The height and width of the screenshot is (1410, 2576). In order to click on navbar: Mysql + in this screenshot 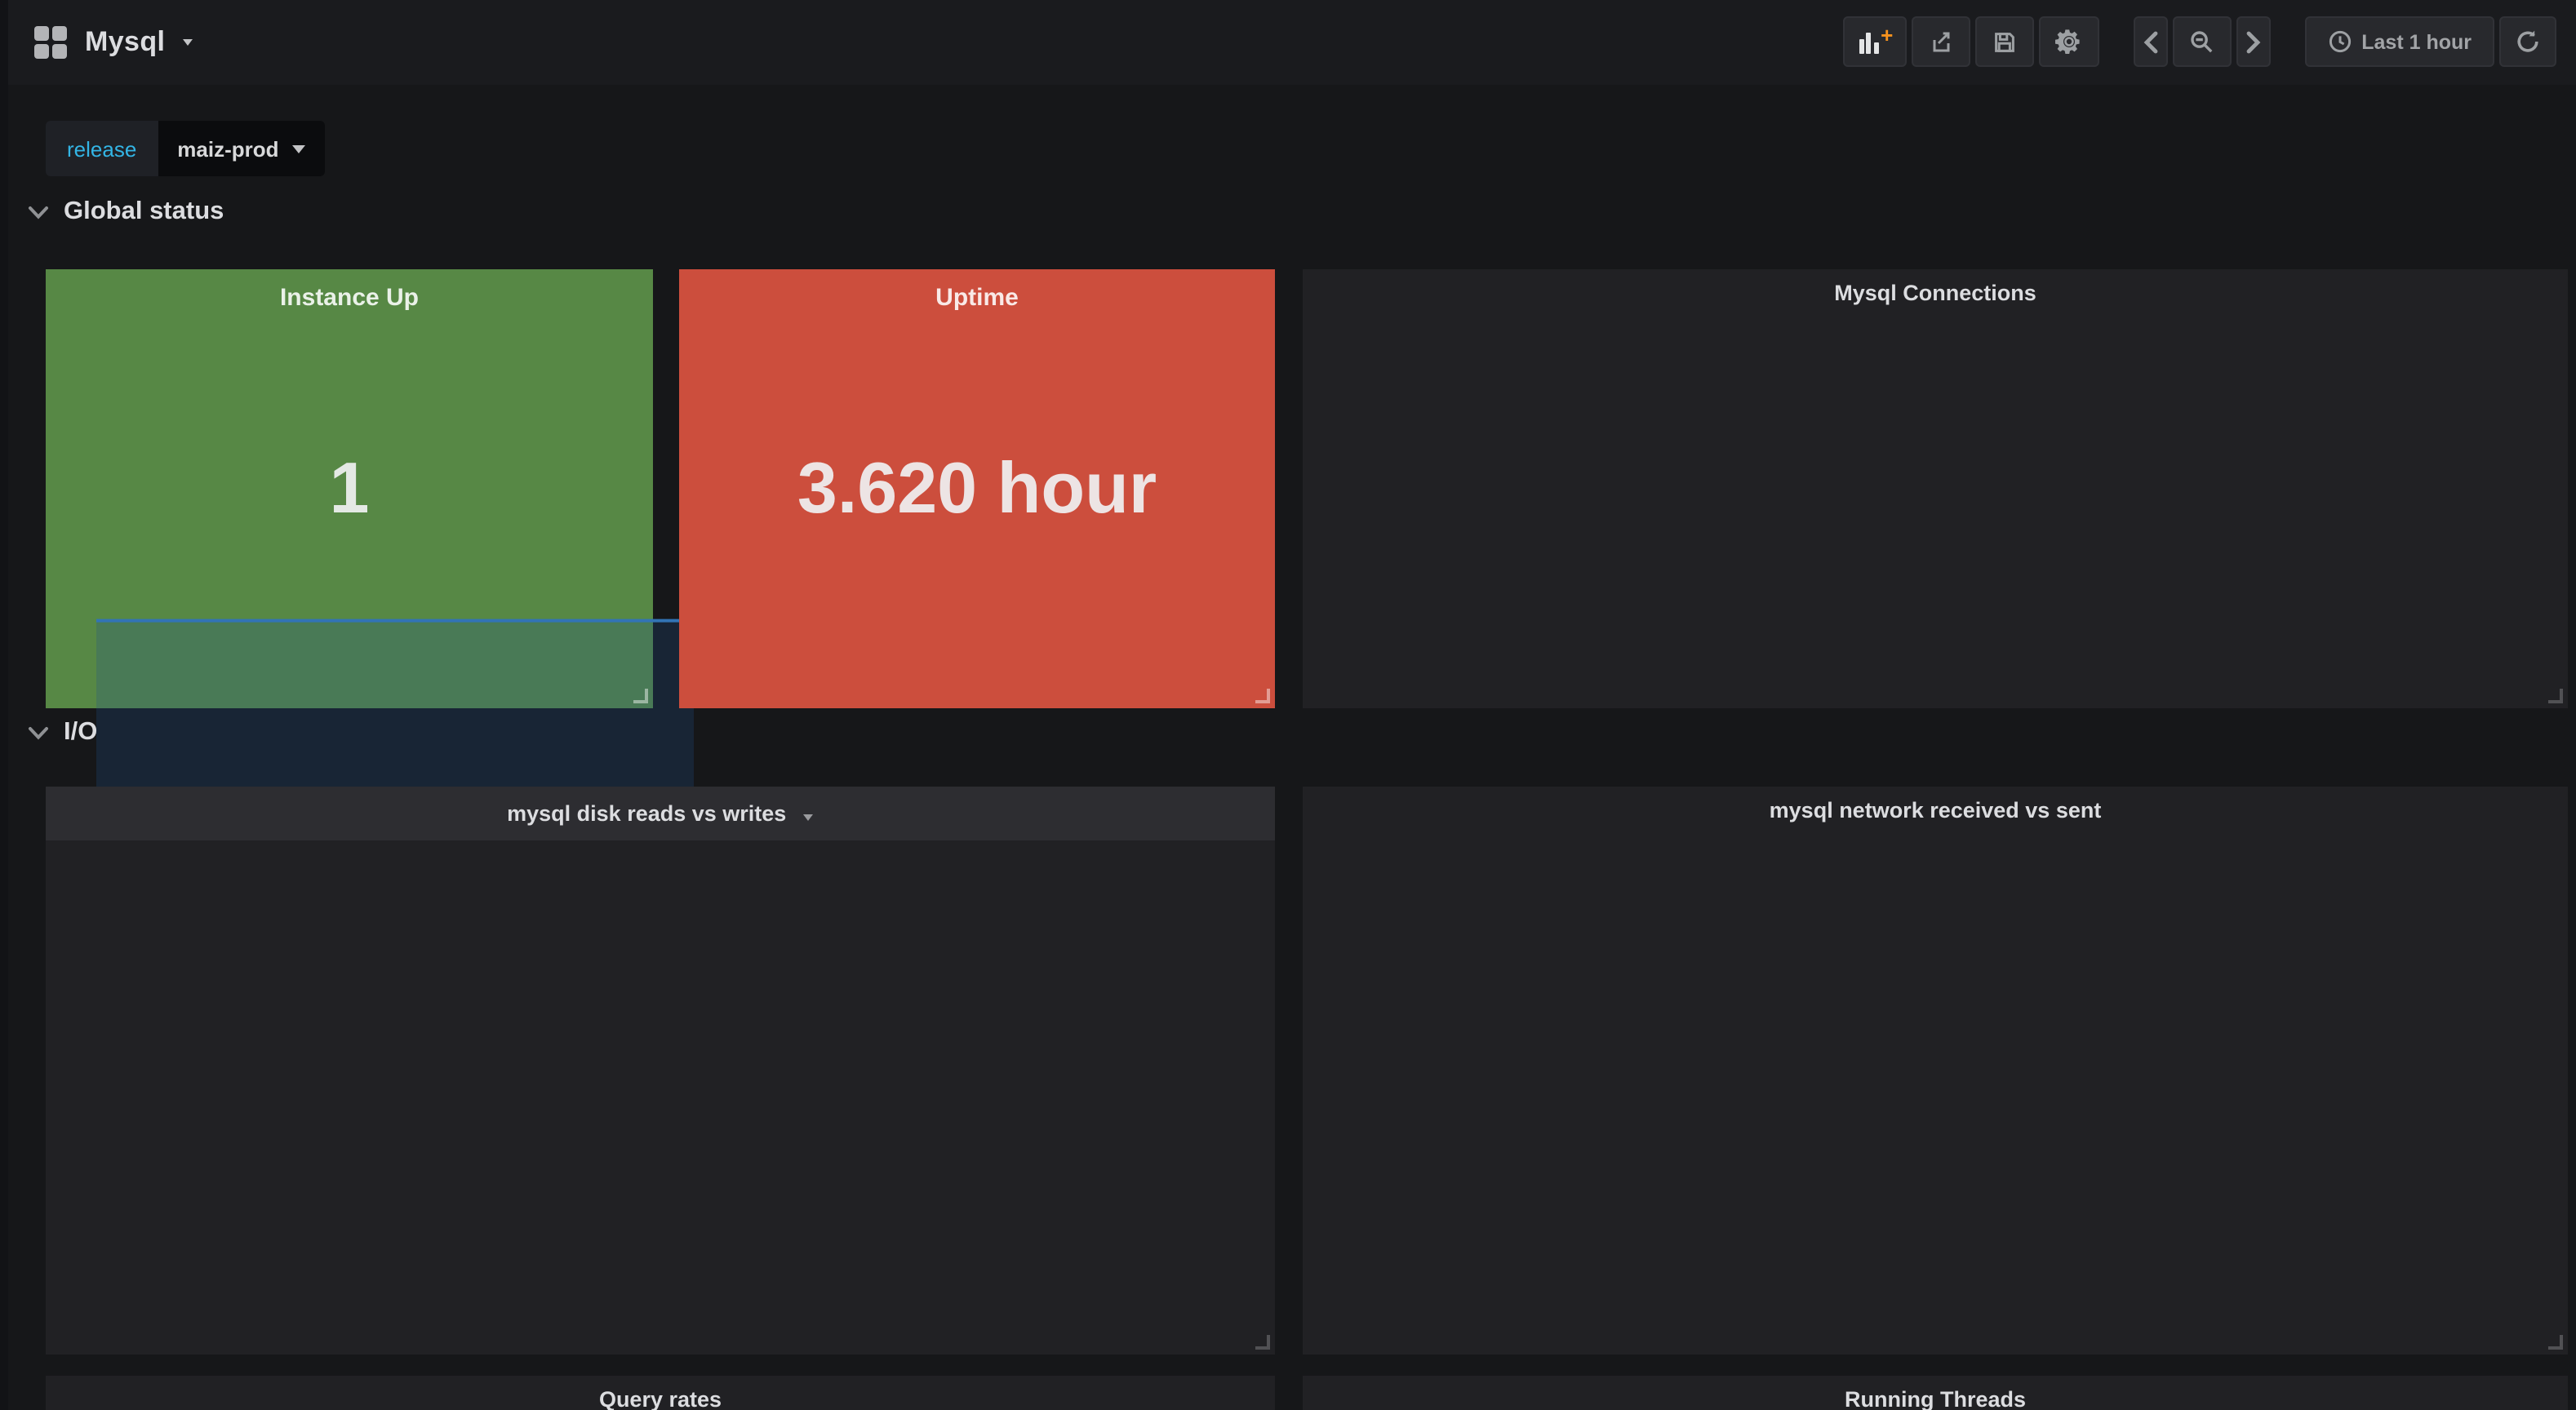, I will do `click(1292, 42)`.